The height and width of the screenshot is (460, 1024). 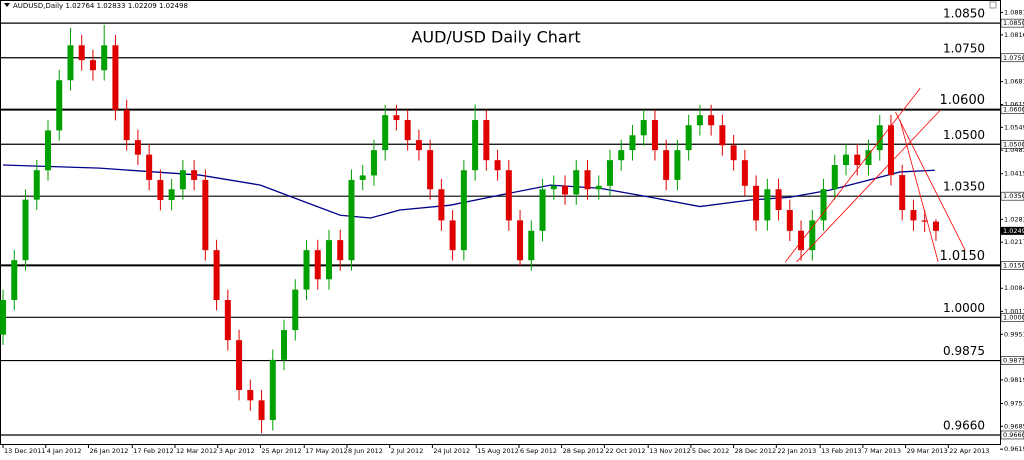 What do you see at coordinates (710, 451) in the screenshot?
I see `x-tick-label: 5 Dec 2012` at bounding box center [710, 451].